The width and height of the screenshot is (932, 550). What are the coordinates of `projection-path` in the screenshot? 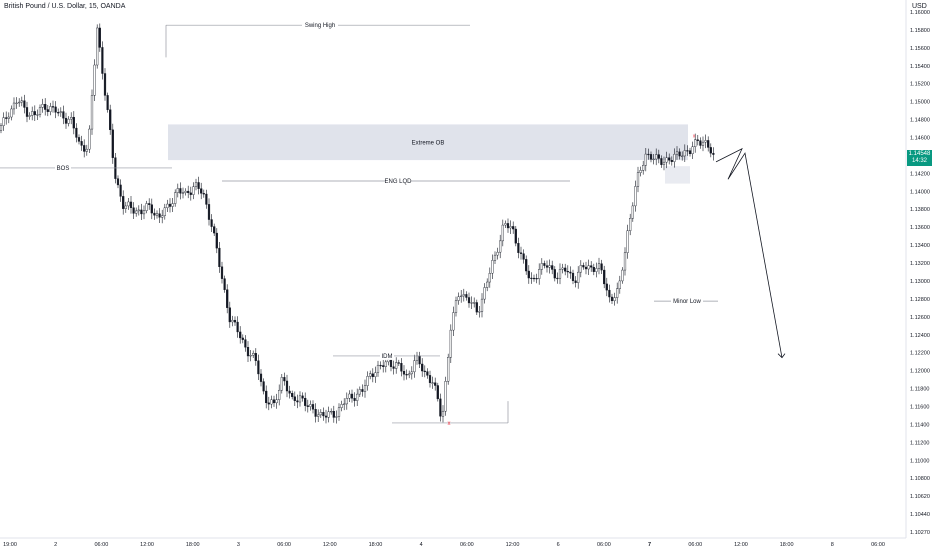 It's located at (749, 252).